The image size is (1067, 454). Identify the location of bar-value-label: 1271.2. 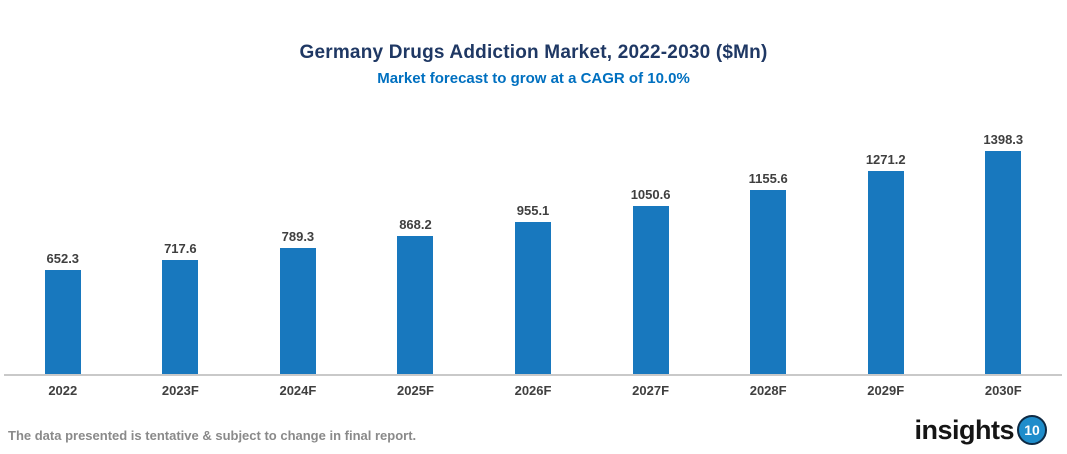
(885, 159).